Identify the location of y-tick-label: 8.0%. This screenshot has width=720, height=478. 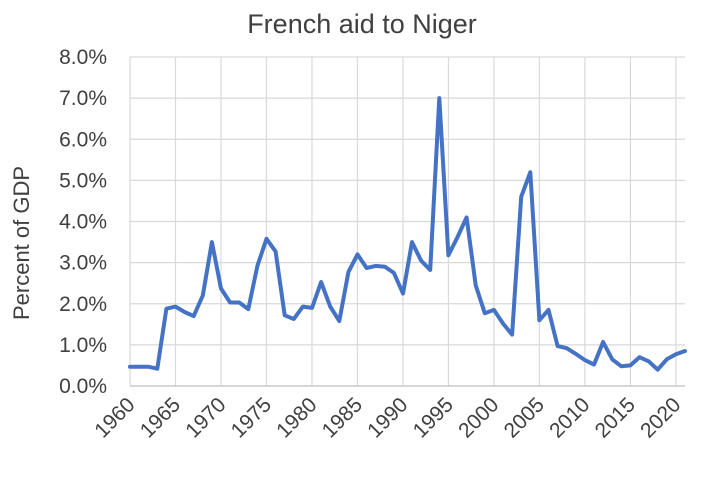
(83, 57).